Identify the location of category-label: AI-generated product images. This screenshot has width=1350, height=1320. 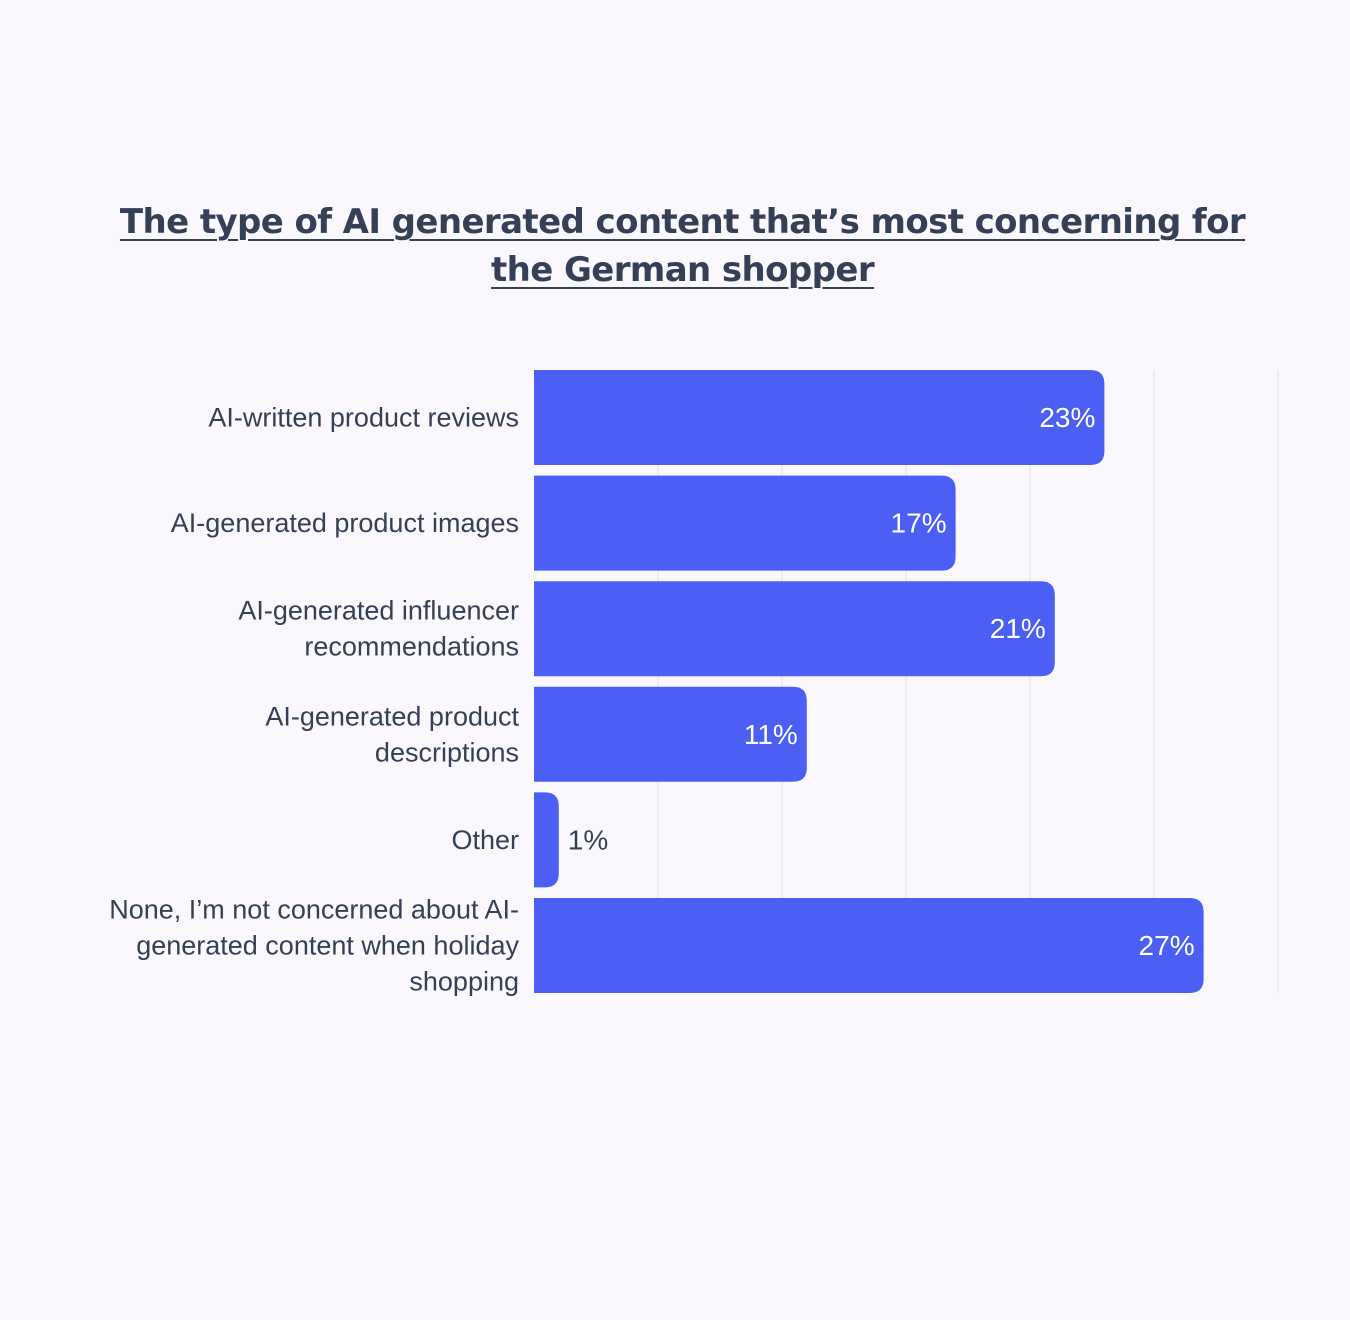
(345, 523).